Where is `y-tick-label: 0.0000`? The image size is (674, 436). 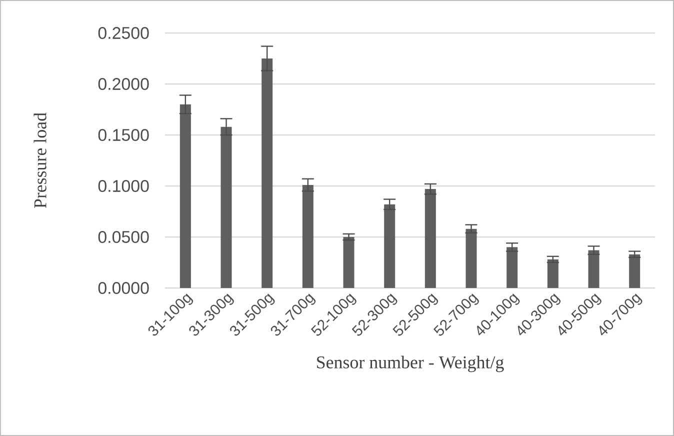
y-tick-label: 0.0000 is located at coordinates (123, 288).